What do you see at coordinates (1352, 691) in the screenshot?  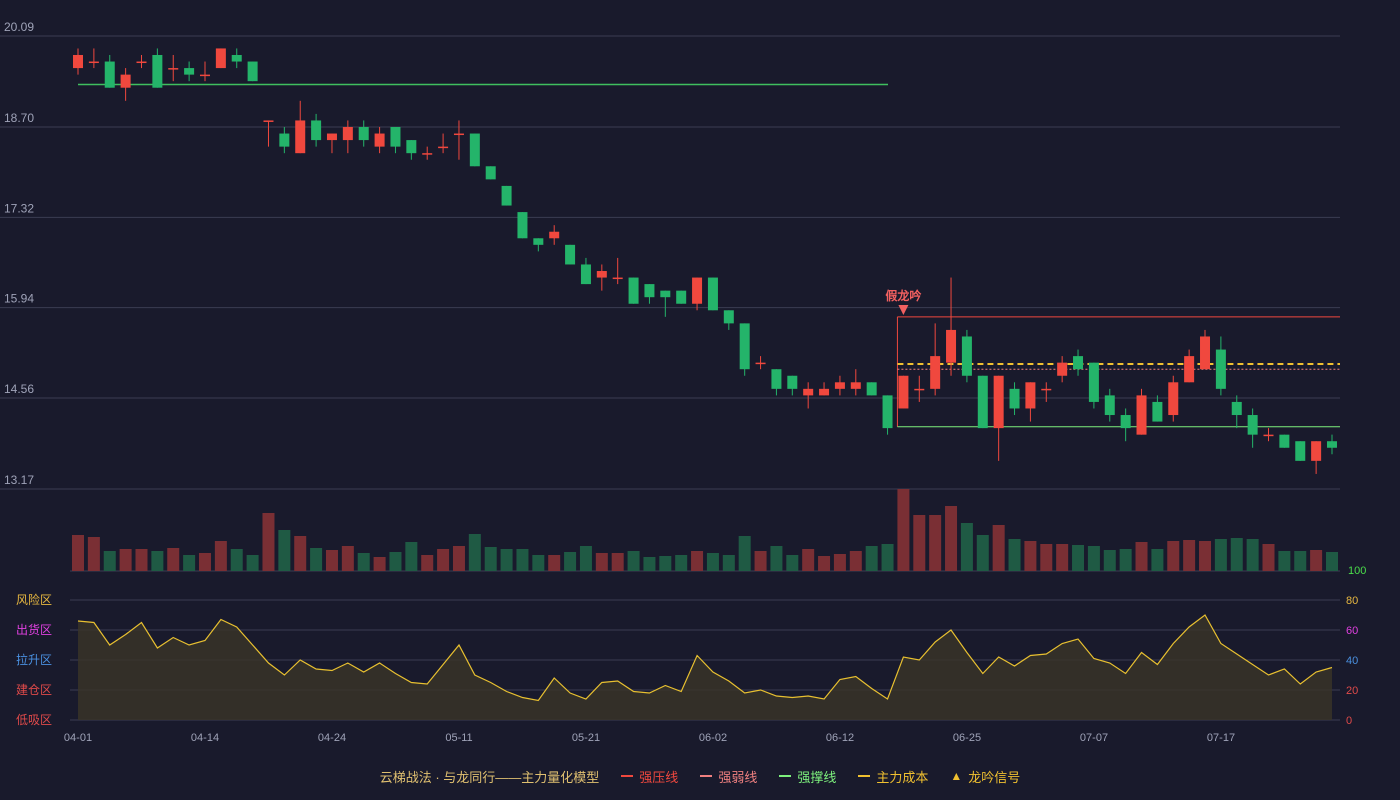 I see `osc-tick-label: 20` at bounding box center [1352, 691].